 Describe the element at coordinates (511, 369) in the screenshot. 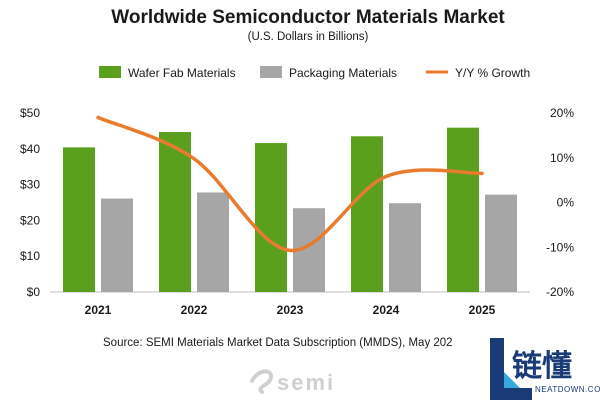

I see `watermark-logo-mark` at that location.